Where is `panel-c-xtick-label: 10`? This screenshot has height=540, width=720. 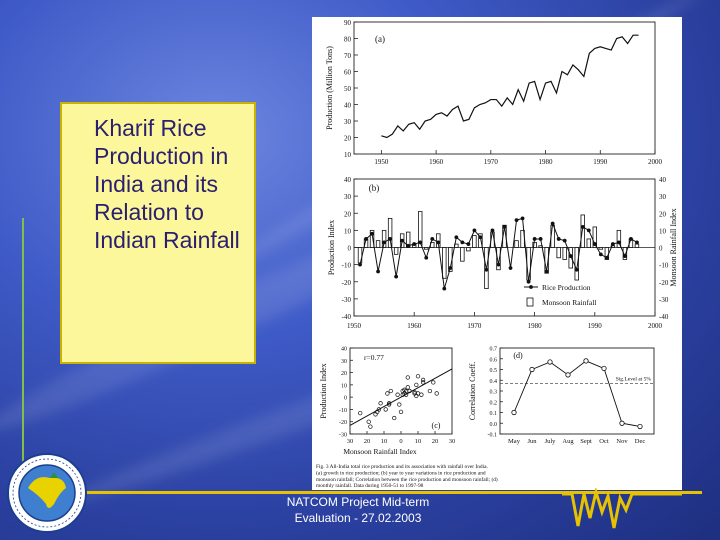
panel-c-xtick-label: 10 is located at coordinates (384, 441).